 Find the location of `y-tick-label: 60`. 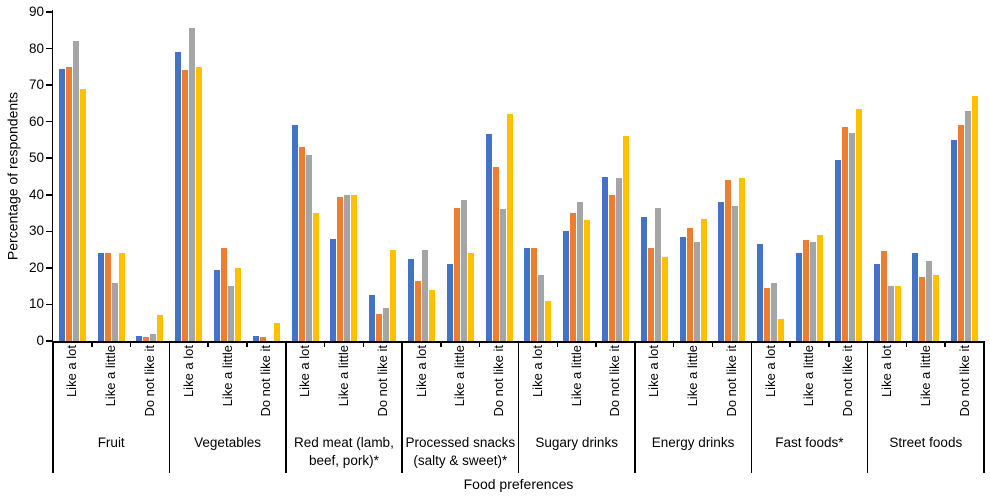

y-tick-label: 60 is located at coordinates (36, 121).